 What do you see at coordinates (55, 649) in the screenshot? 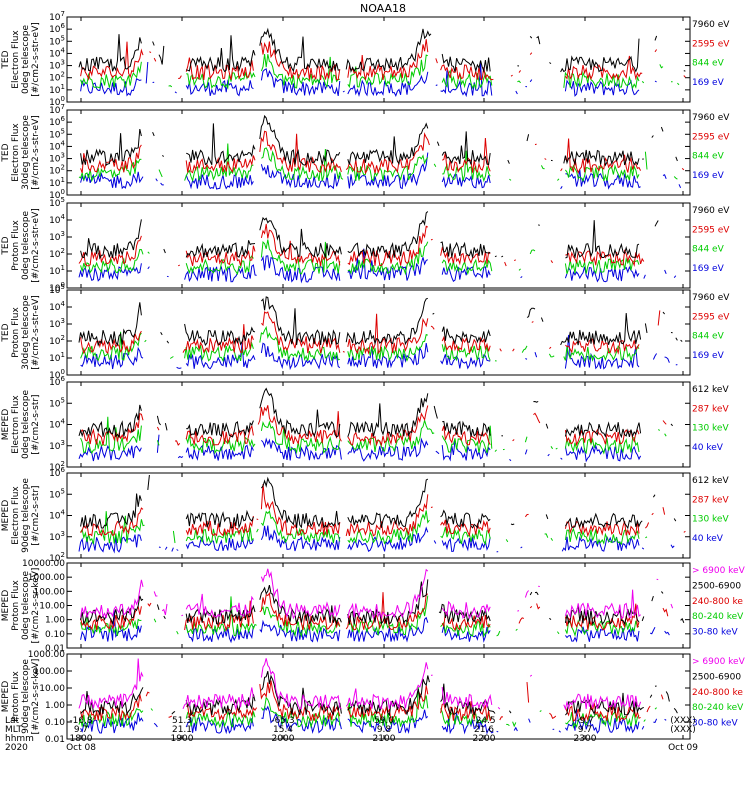
I see `y-tick-label: 0.01` at bounding box center [55, 649].